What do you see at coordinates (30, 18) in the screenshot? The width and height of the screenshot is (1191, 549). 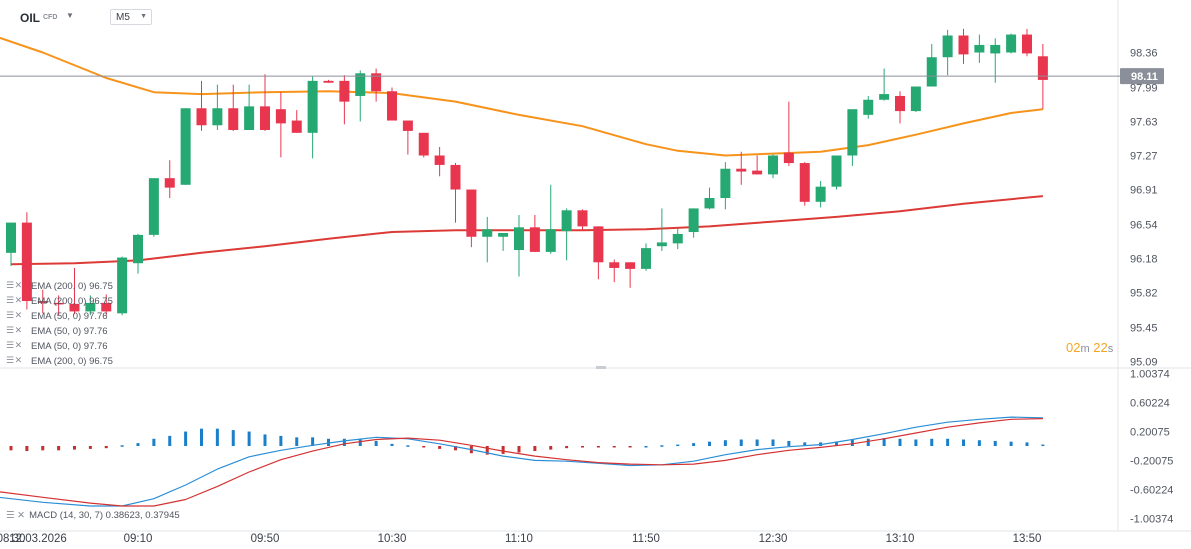 I see `symbol-name: OIL` at bounding box center [30, 18].